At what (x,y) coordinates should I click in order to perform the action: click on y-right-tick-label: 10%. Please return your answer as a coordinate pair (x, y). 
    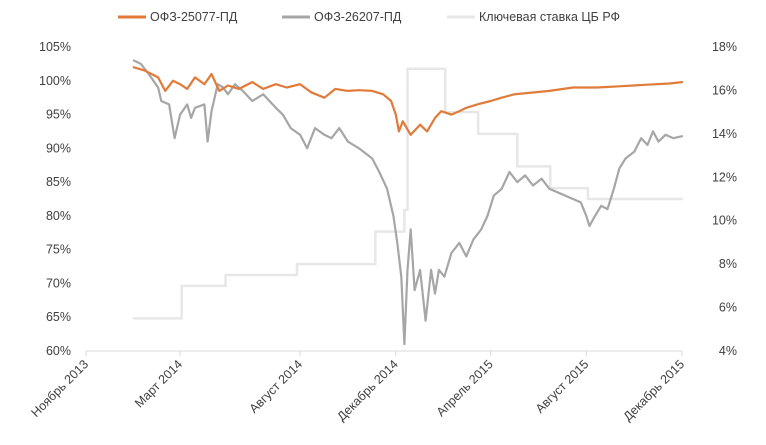
    Looking at the image, I should click on (724, 221).